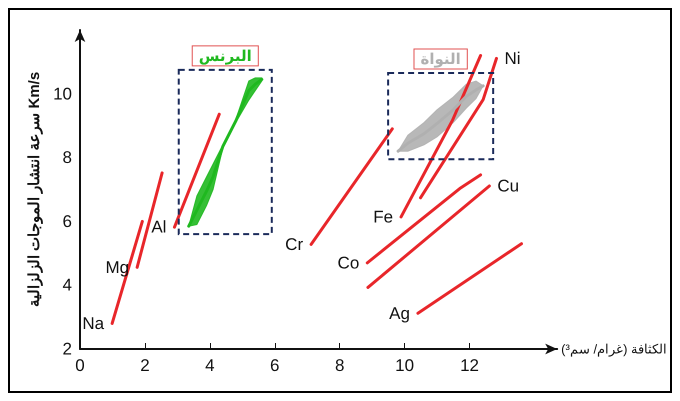  Describe the element at coordinates (80, 365) in the screenshot. I see `x-tick-label: 0` at that location.